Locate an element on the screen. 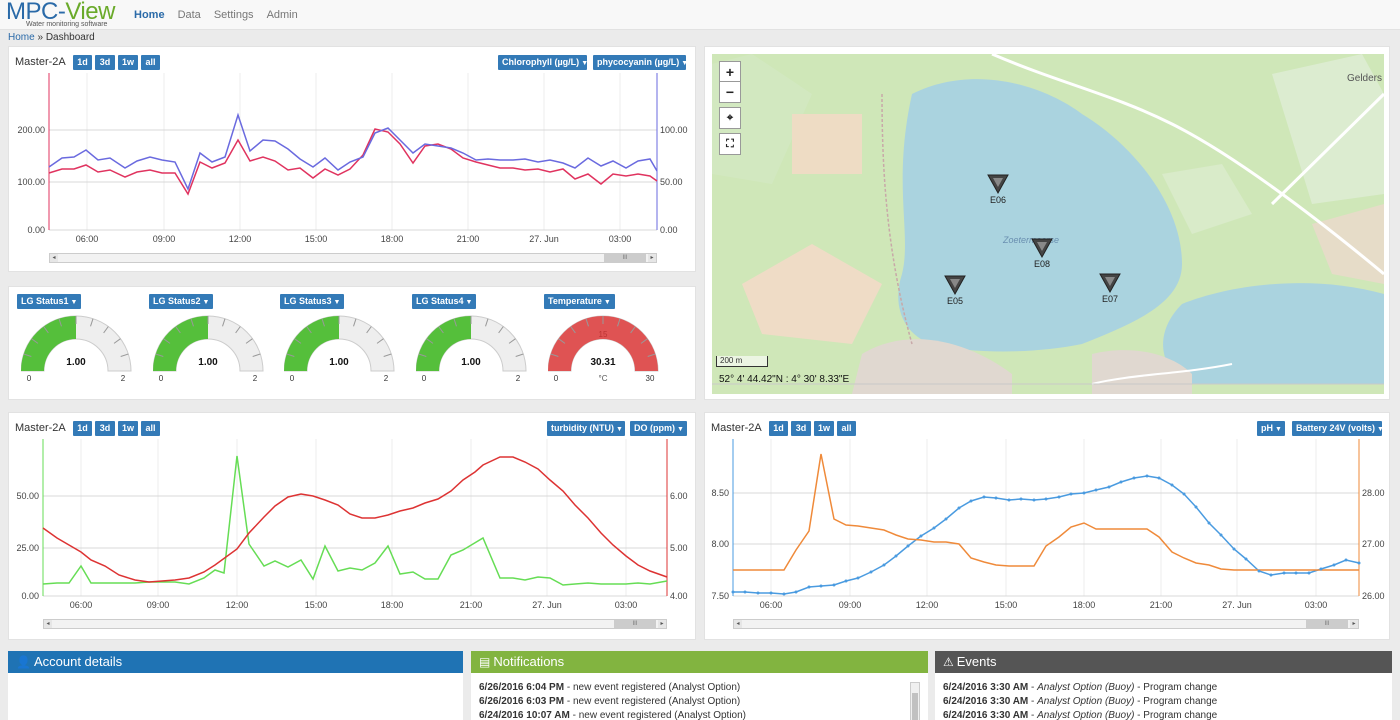  chart2-scrollbar: ◂ III ▸ is located at coordinates (355, 624).